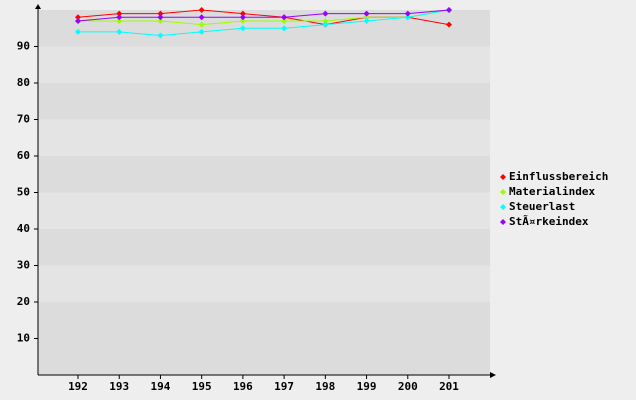  Describe the element at coordinates (367, 386) in the screenshot. I see `x-tick-label: 199` at that location.